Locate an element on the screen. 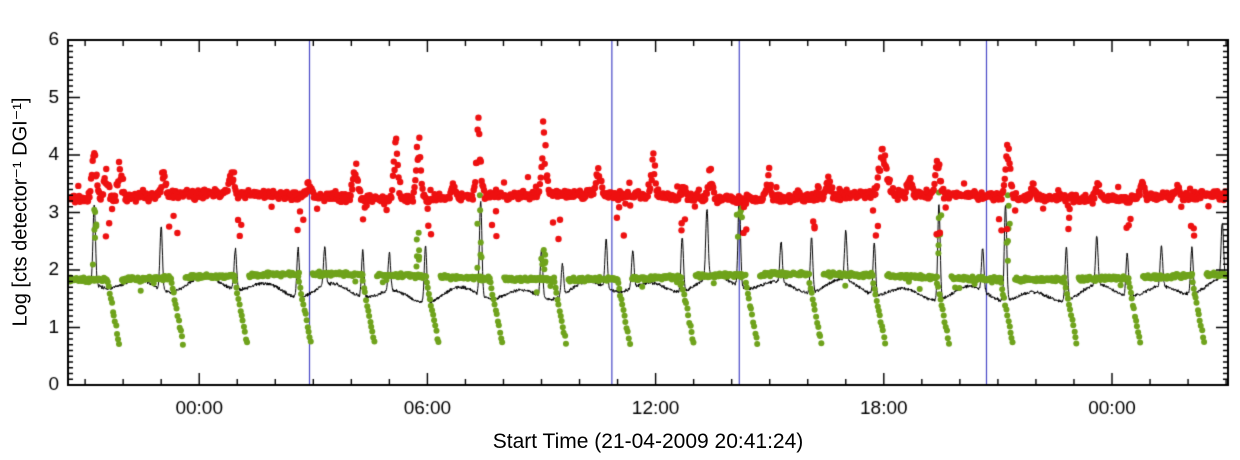  x-axis-label: Start Time (21-04-2009 20:41:24) is located at coordinates (648, 441).